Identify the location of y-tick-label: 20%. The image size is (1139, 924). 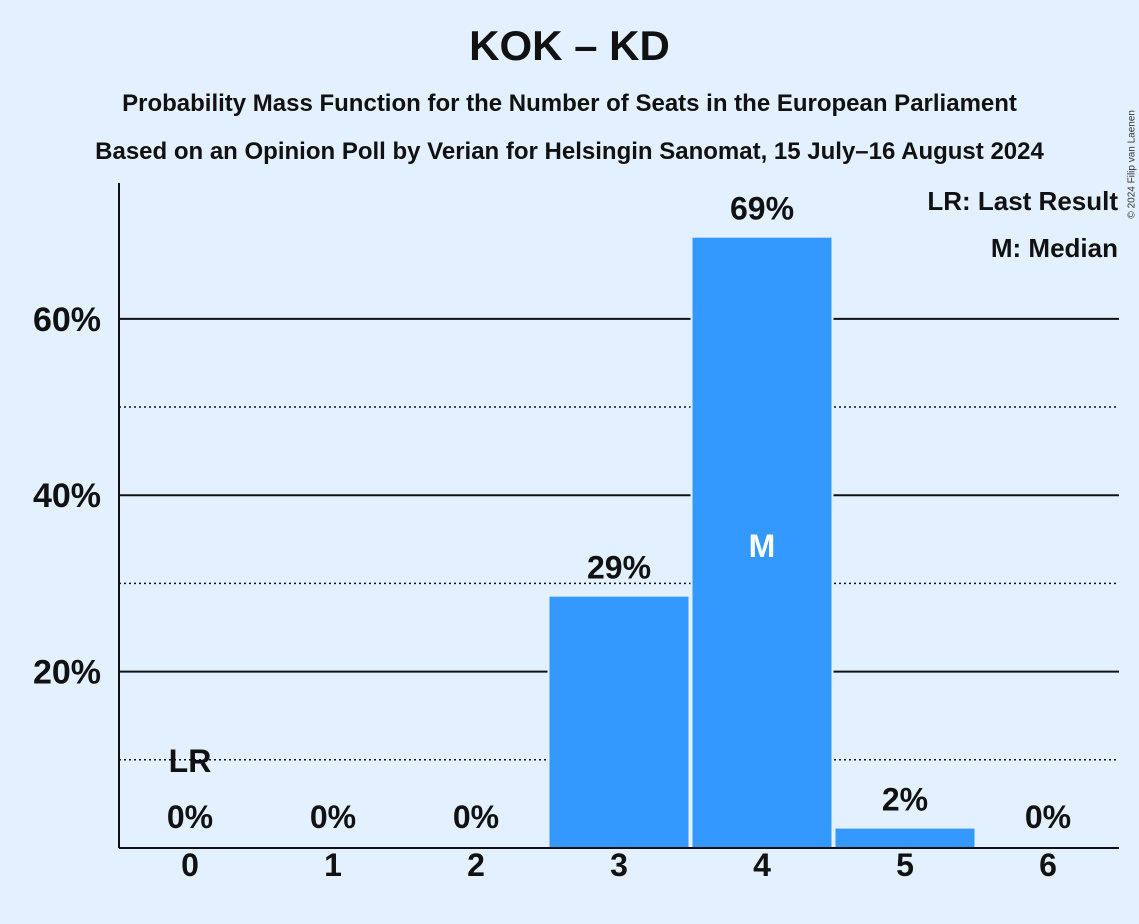
(67, 673).